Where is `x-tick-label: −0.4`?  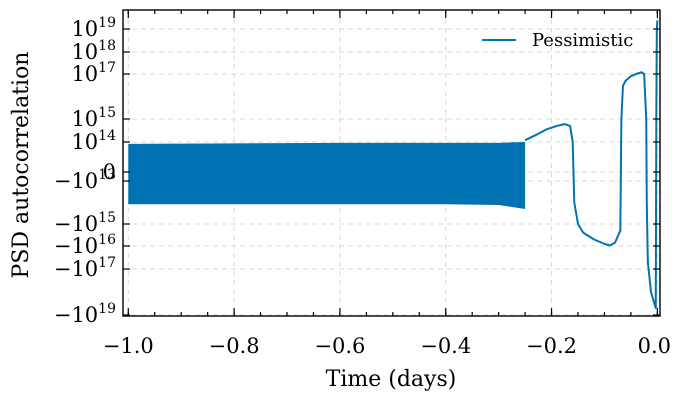
x-tick-label: −0.4 is located at coordinates (445, 346).